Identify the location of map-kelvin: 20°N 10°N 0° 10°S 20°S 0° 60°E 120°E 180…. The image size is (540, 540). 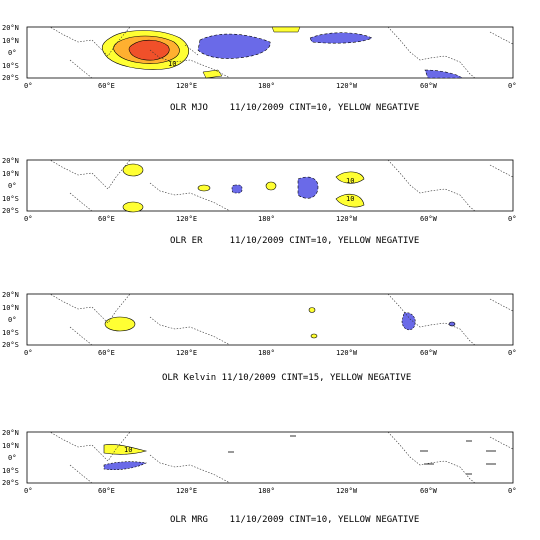
(259, 324).